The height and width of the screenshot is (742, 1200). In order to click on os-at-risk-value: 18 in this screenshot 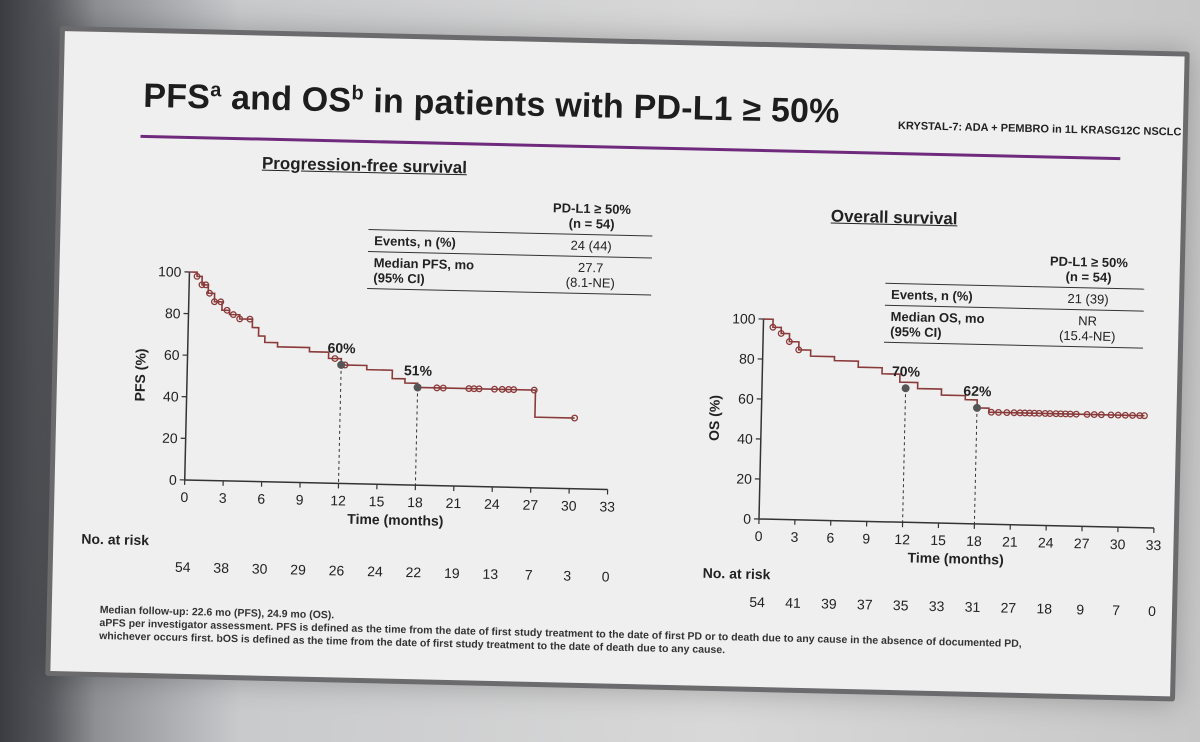, I will do `click(1044, 608)`.